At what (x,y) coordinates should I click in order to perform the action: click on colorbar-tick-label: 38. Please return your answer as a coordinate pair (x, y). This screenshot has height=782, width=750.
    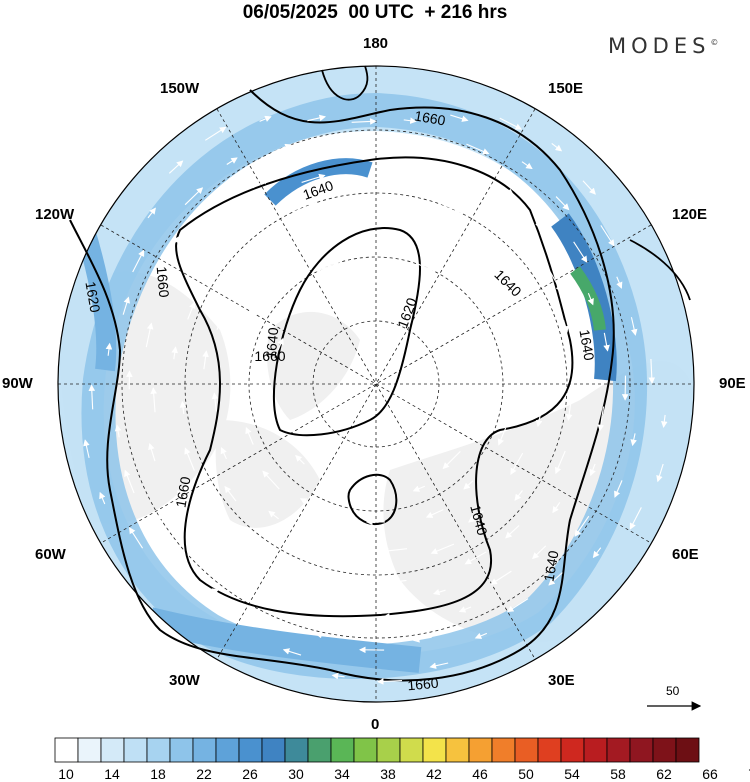
    Looking at the image, I should click on (388, 774).